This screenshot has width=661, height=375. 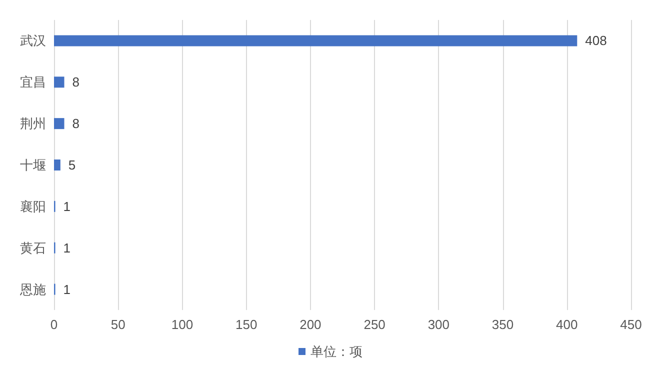 What do you see at coordinates (33, 82) in the screenshot?
I see `y-tick-label: 宜昌` at bounding box center [33, 82].